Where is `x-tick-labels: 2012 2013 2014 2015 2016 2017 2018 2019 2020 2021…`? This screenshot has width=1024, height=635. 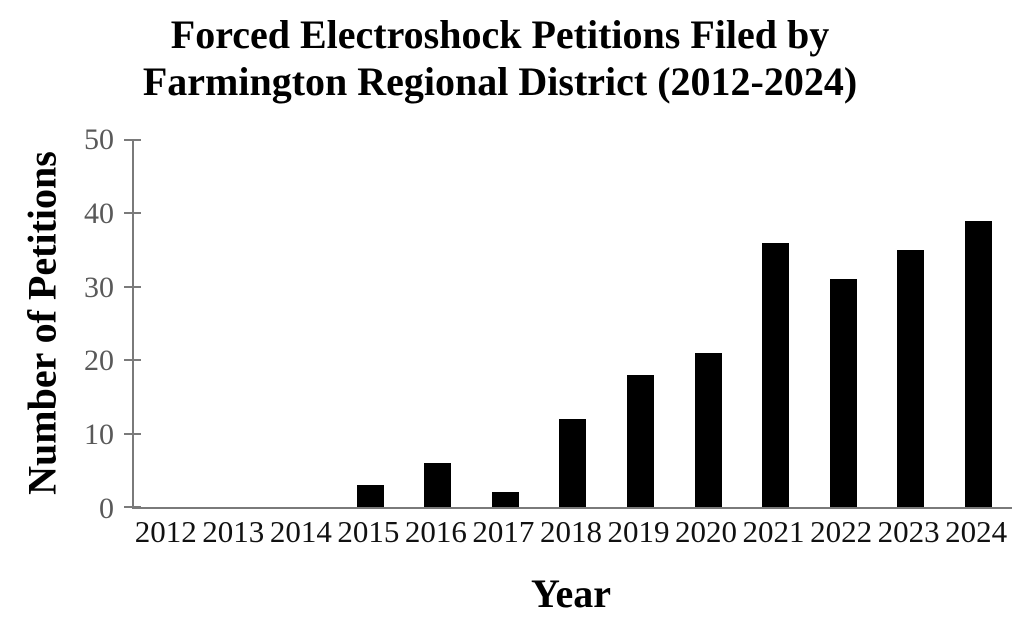
x-tick-labels: 2012 2013 2014 2015 2016 2017 2018 2019 2020 2021… is located at coordinates (571, 532).